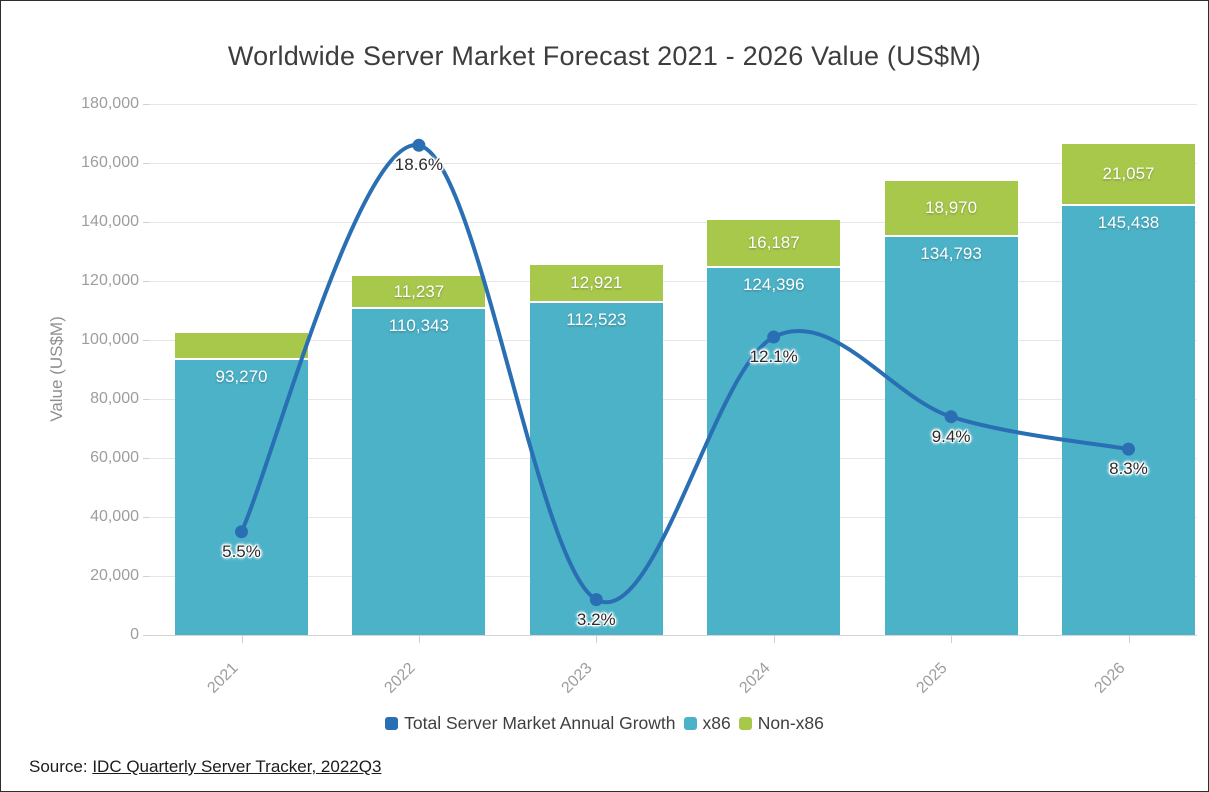 Image resolution: width=1209 pixels, height=792 pixels. I want to click on x86-value-label: 93,270, so click(241, 376).